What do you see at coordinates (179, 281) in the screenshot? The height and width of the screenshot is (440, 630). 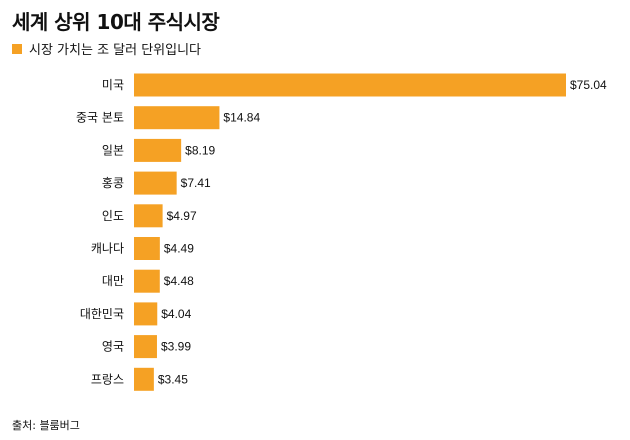 I see `value-label: $4.48` at bounding box center [179, 281].